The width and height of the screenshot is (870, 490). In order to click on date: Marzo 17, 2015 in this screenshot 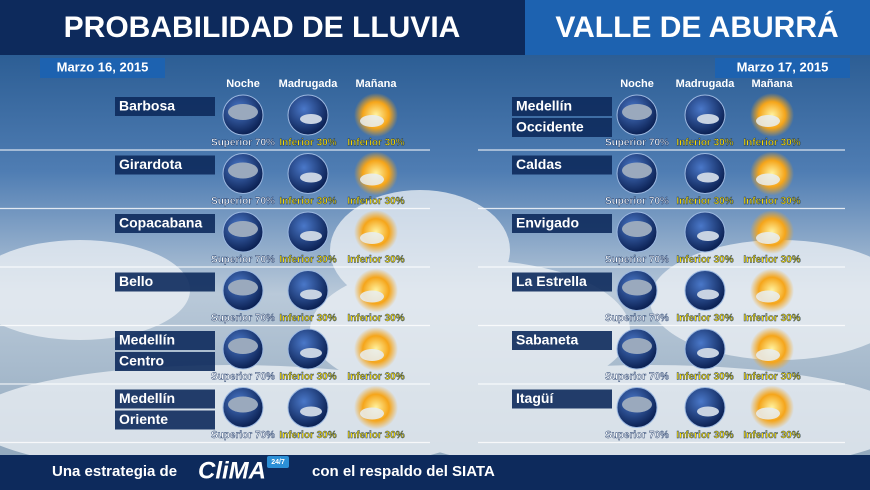, I will do `click(783, 66)`.